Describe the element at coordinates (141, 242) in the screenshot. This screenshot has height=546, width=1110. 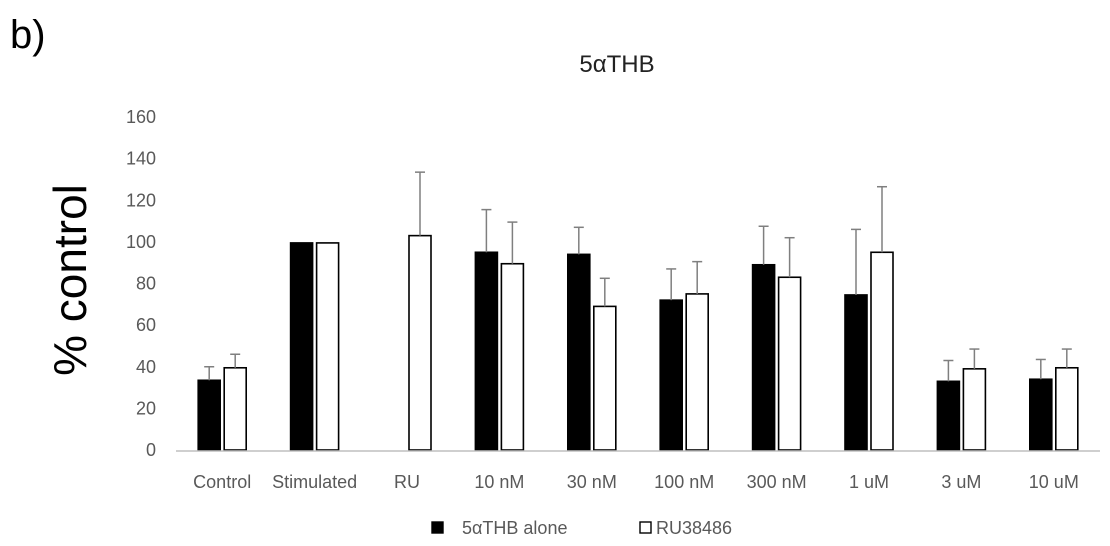
I see `y-tick-label: 100` at that location.